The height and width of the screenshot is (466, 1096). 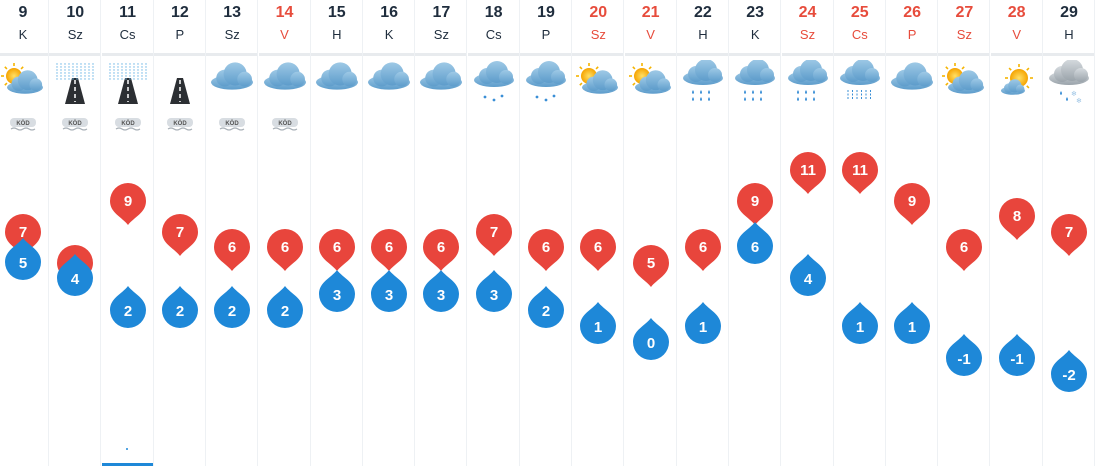 I want to click on day-column: 29 H ❄ ❄ 7 -2, so click(x=1069, y=233).